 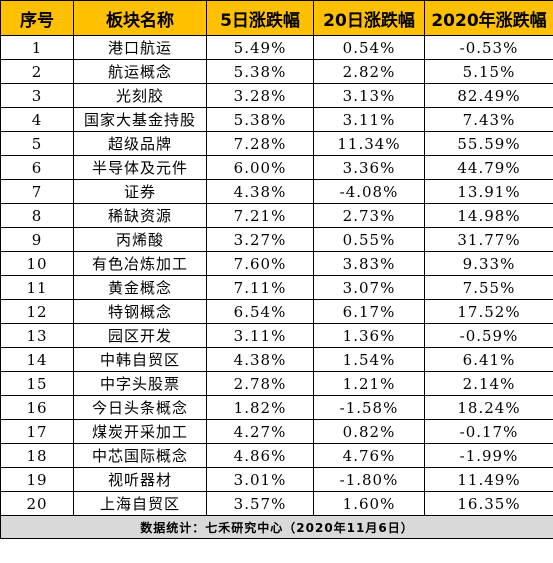 I want to click on change-2020-cell: -0.59%, so click(x=488, y=335).